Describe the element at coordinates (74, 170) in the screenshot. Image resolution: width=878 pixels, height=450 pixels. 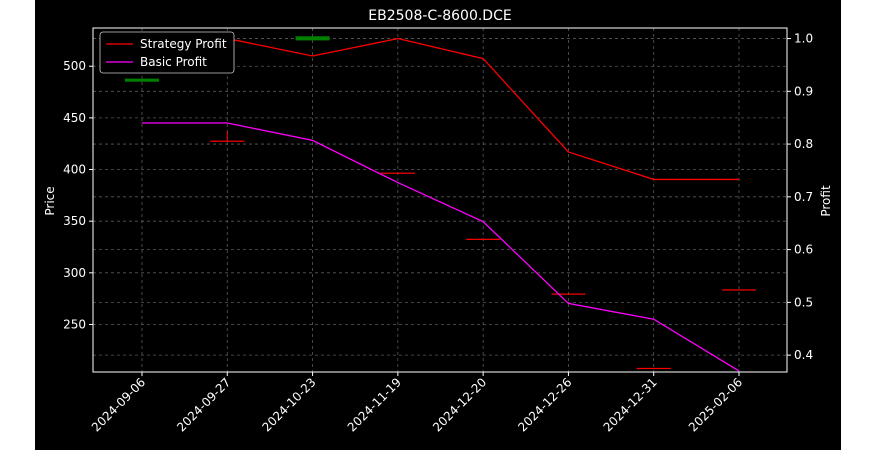
I see `y-tick-label: 400` at that location.